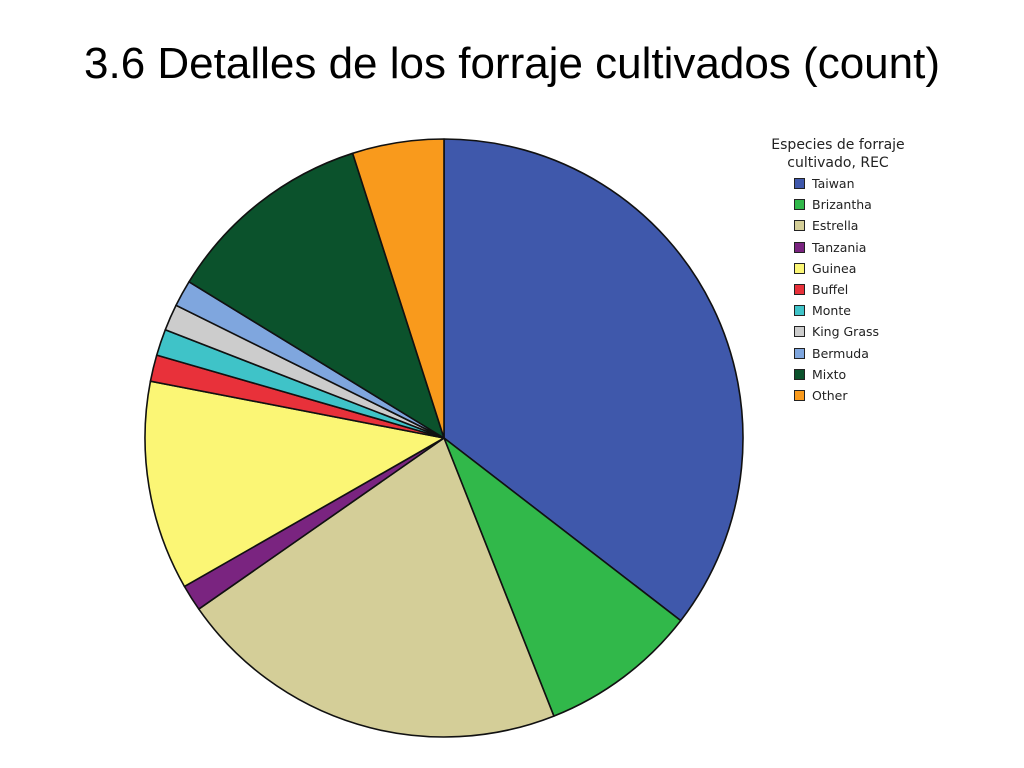 Image resolution: width=1024 pixels, height=768 pixels. What do you see at coordinates (861, 225) in the screenshot?
I see `legend-item-estrella: Estrella` at bounding box center [861, 225].